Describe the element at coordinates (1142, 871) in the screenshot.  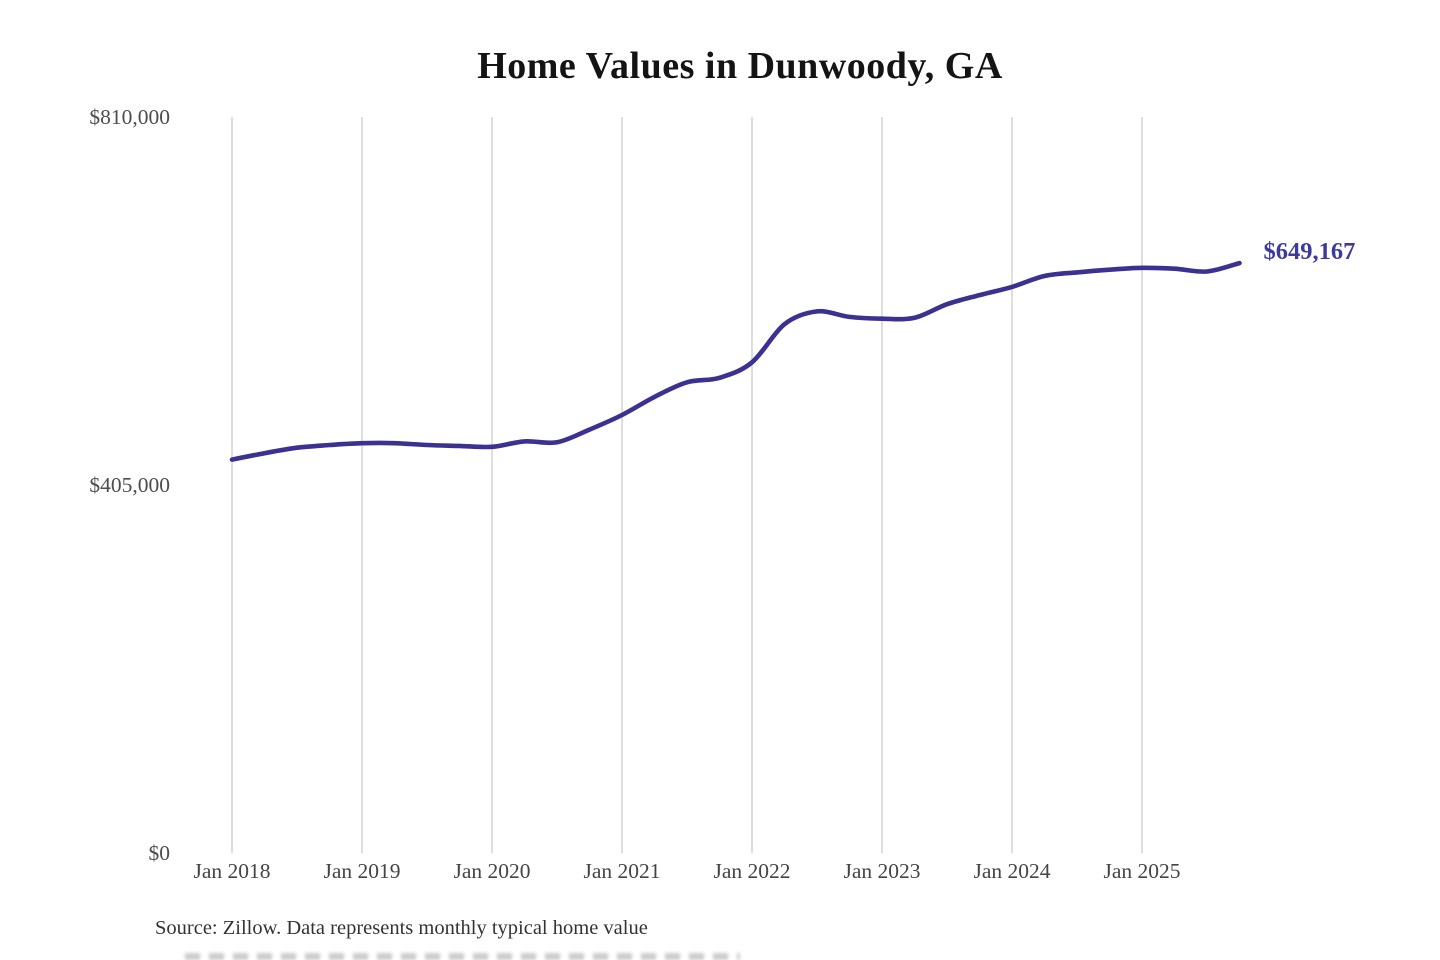
I see `x-tick-label: Jan 2025` at that location.